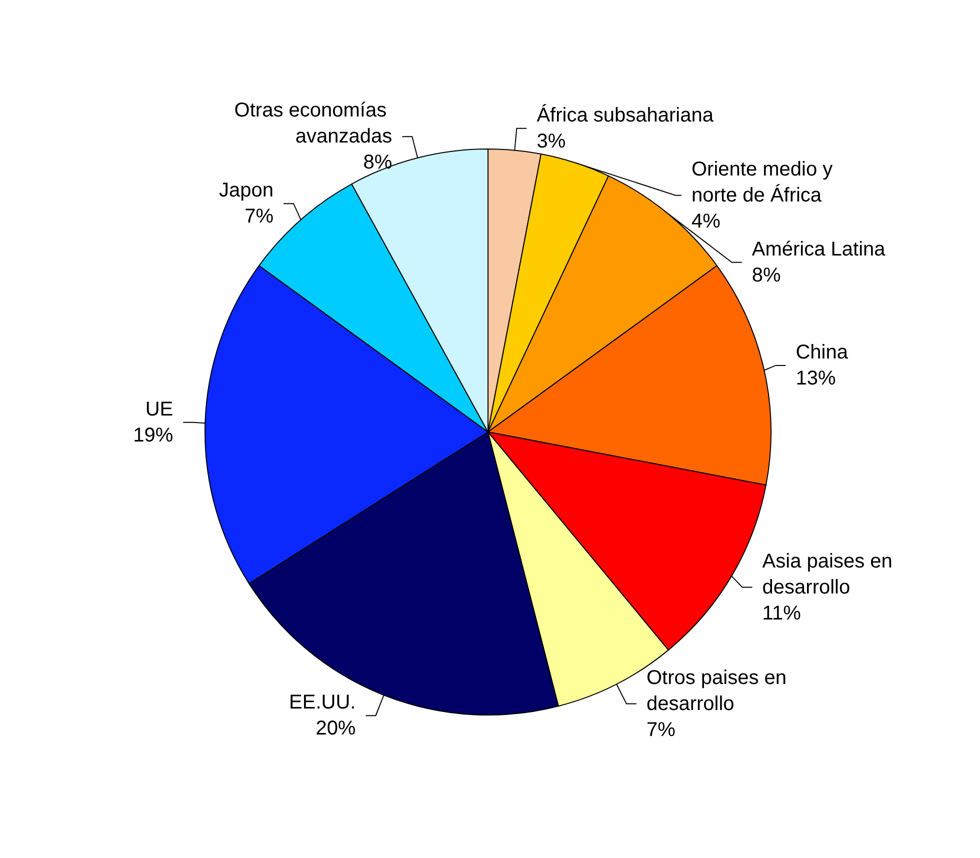 This screenshot has width=980, height=858. Describe the element at coordinates (764, 182) in the screenshot. I see `slice-label: Oriente medio y norte de África` at that location.